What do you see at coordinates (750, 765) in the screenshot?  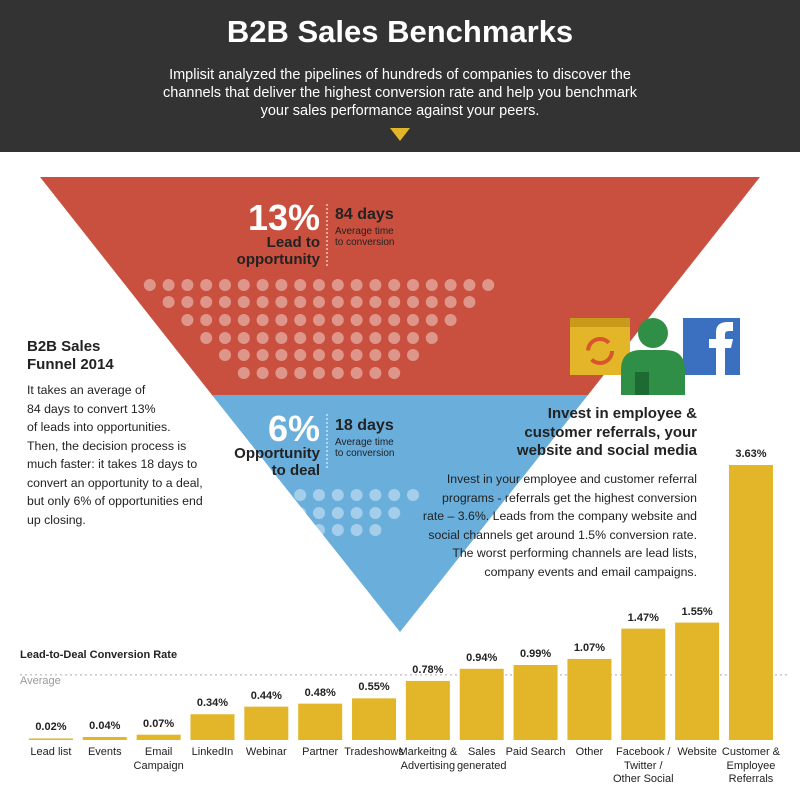 I see `x-tick-label: Customer & Employee Referrals` at bounding box center [750, 765].